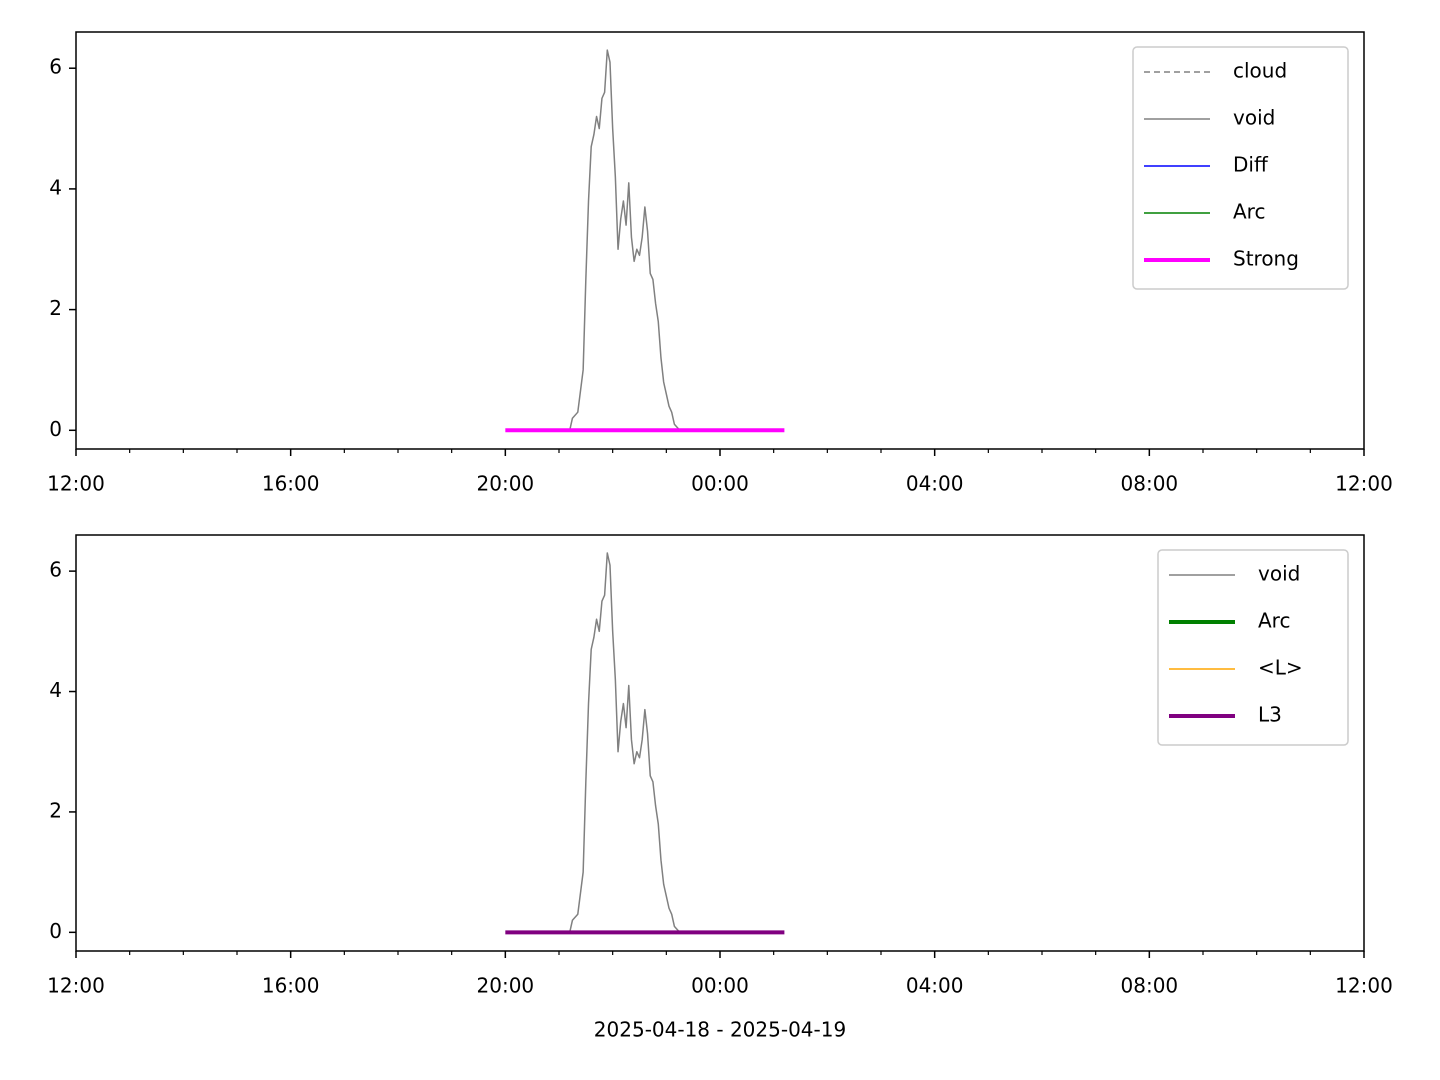 The image size is (1440, 1080). What do you see at coordinates (720, 1030) in the screenshot?
I see `x-axis-label: 2025-04-18 - 2025-04-19` at bounding box center [720, 1030].